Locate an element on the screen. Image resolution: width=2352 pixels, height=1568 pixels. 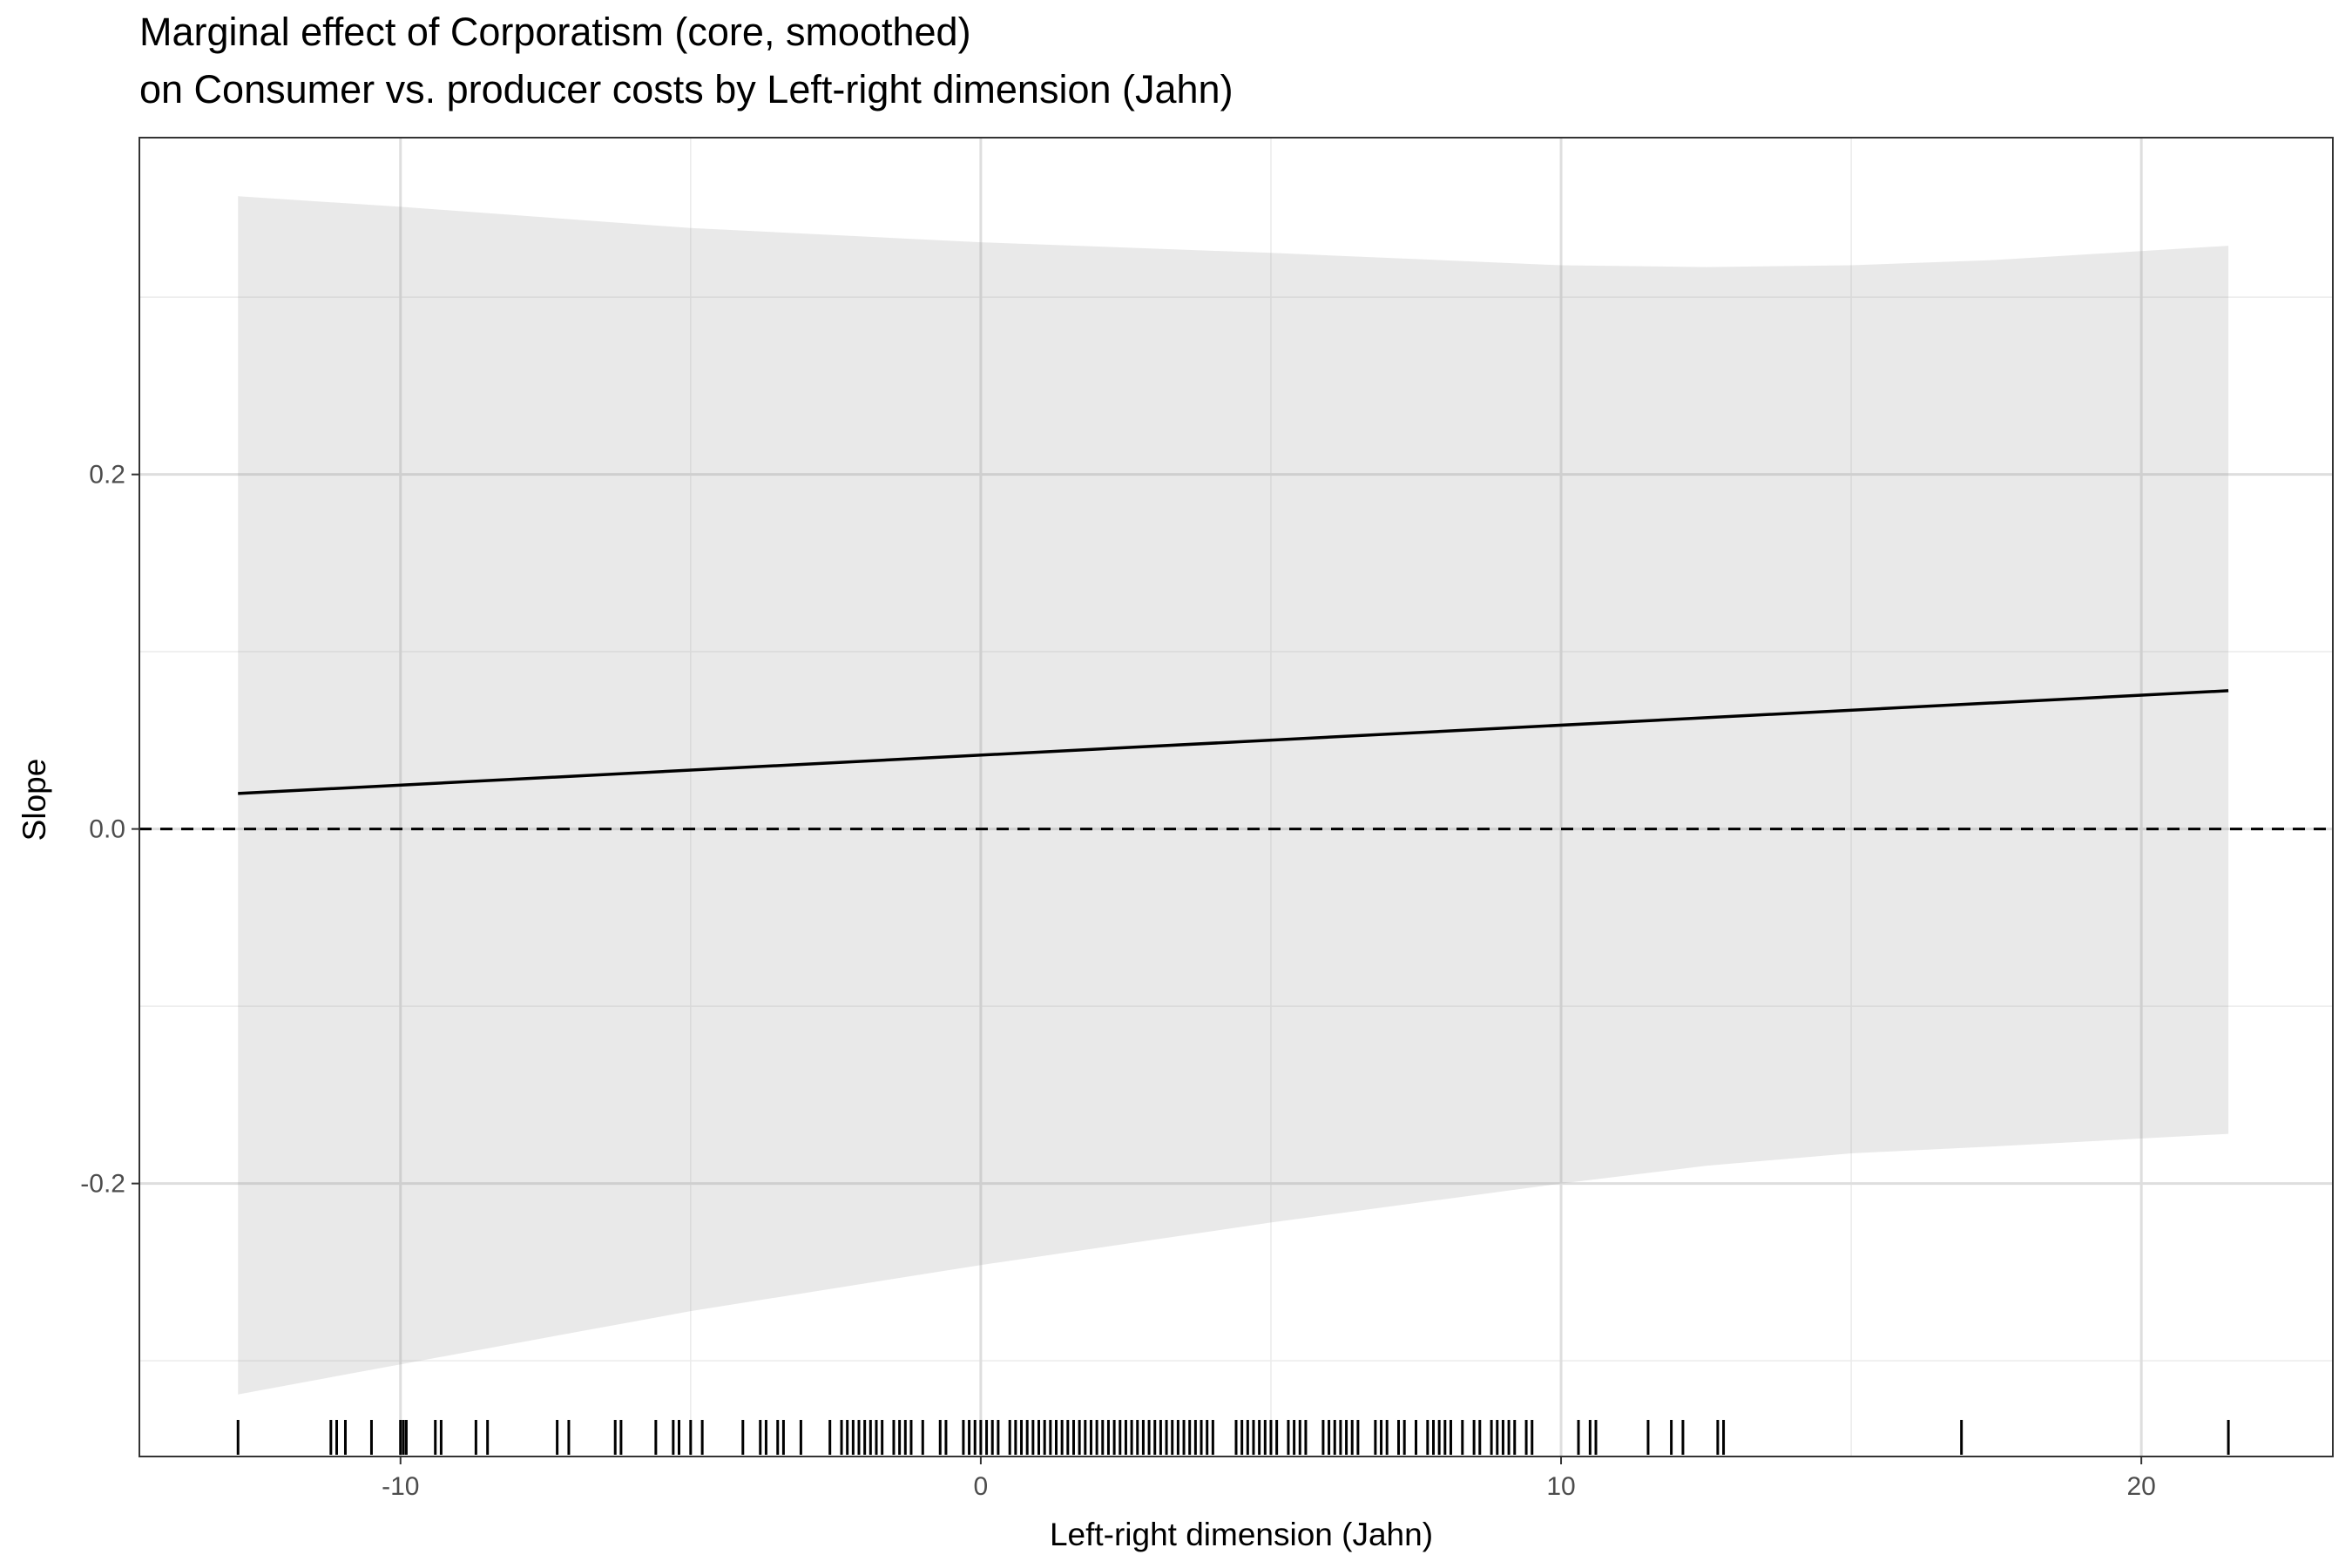
x-tick-label: -10 is located at coordinates (400, 1487).